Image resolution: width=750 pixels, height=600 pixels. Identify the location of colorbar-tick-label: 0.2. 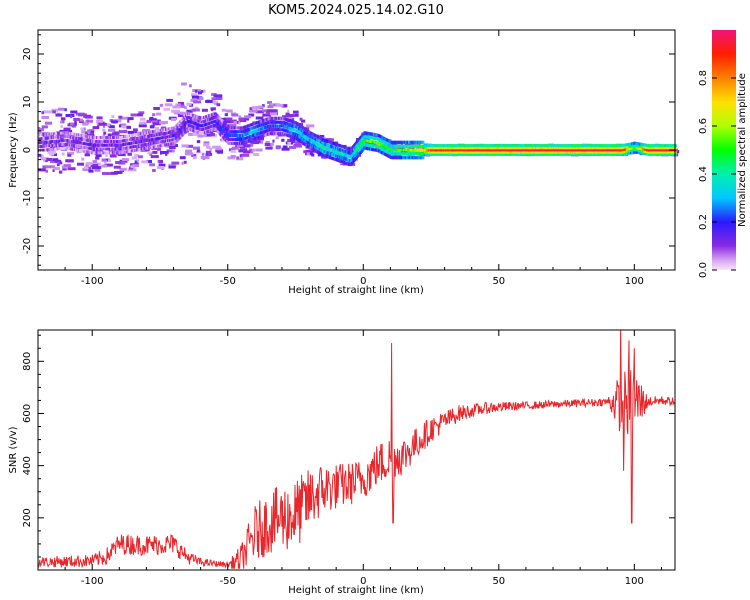
(703, 222).